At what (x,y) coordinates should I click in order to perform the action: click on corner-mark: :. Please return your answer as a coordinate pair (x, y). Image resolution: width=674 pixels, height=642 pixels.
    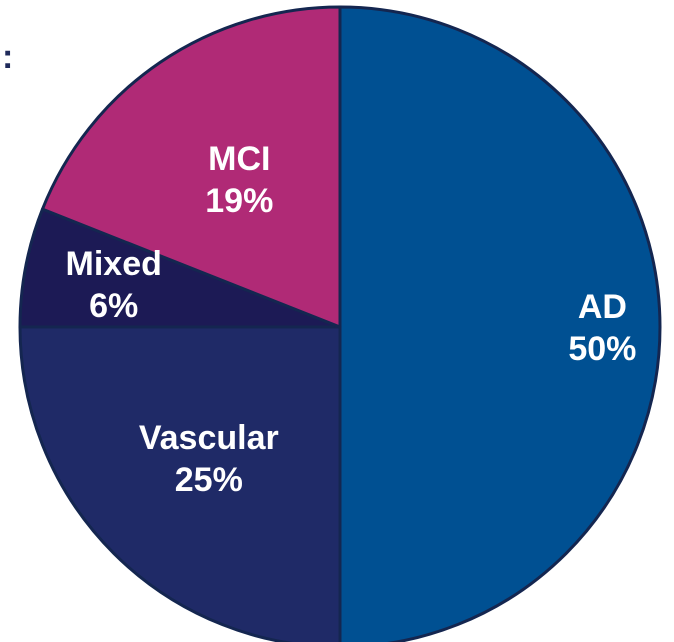
    Looking at the image, I should click on (8, 57).